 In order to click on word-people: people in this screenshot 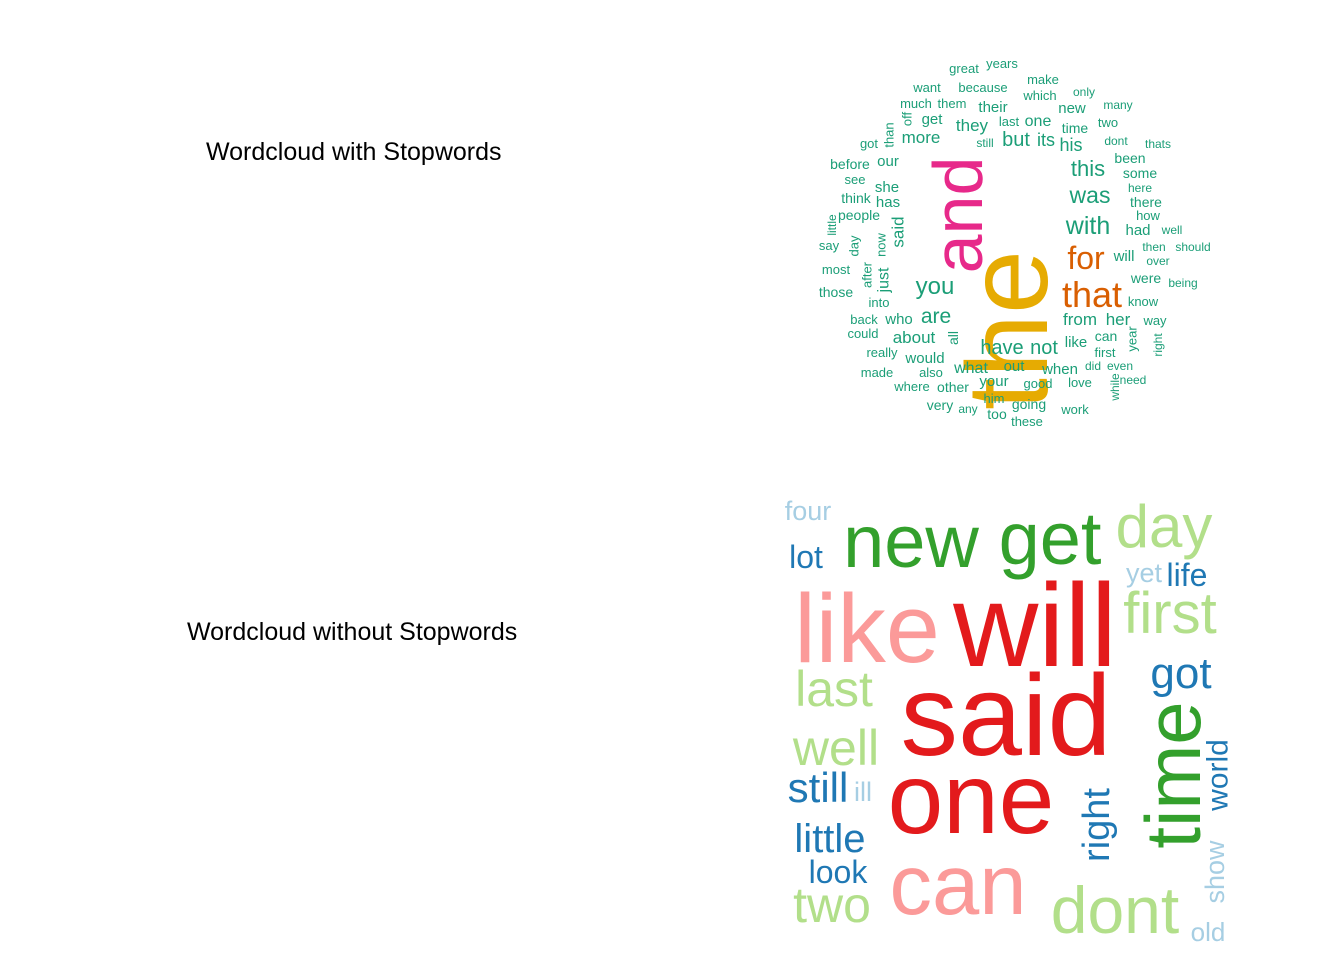, I will do `click(859, 215)`.